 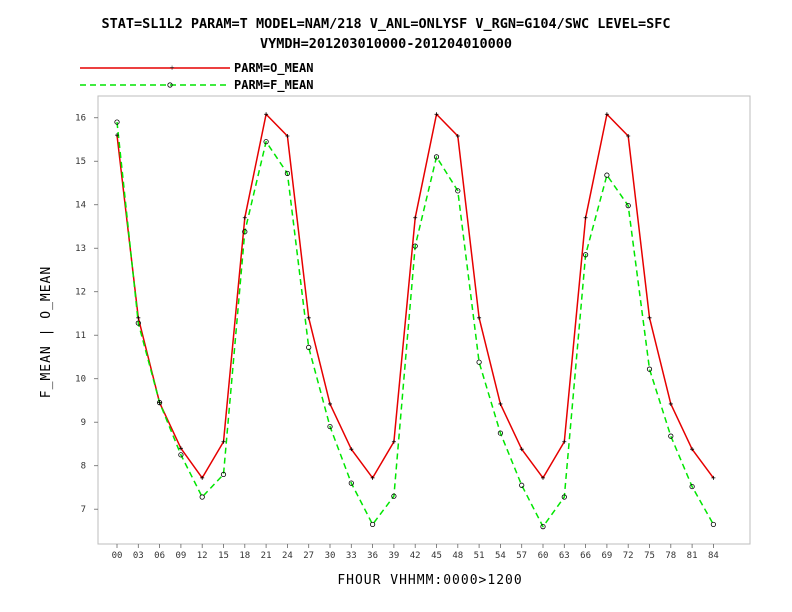 I want to click on x-tick-label: 39, so click(x=393, y=556).